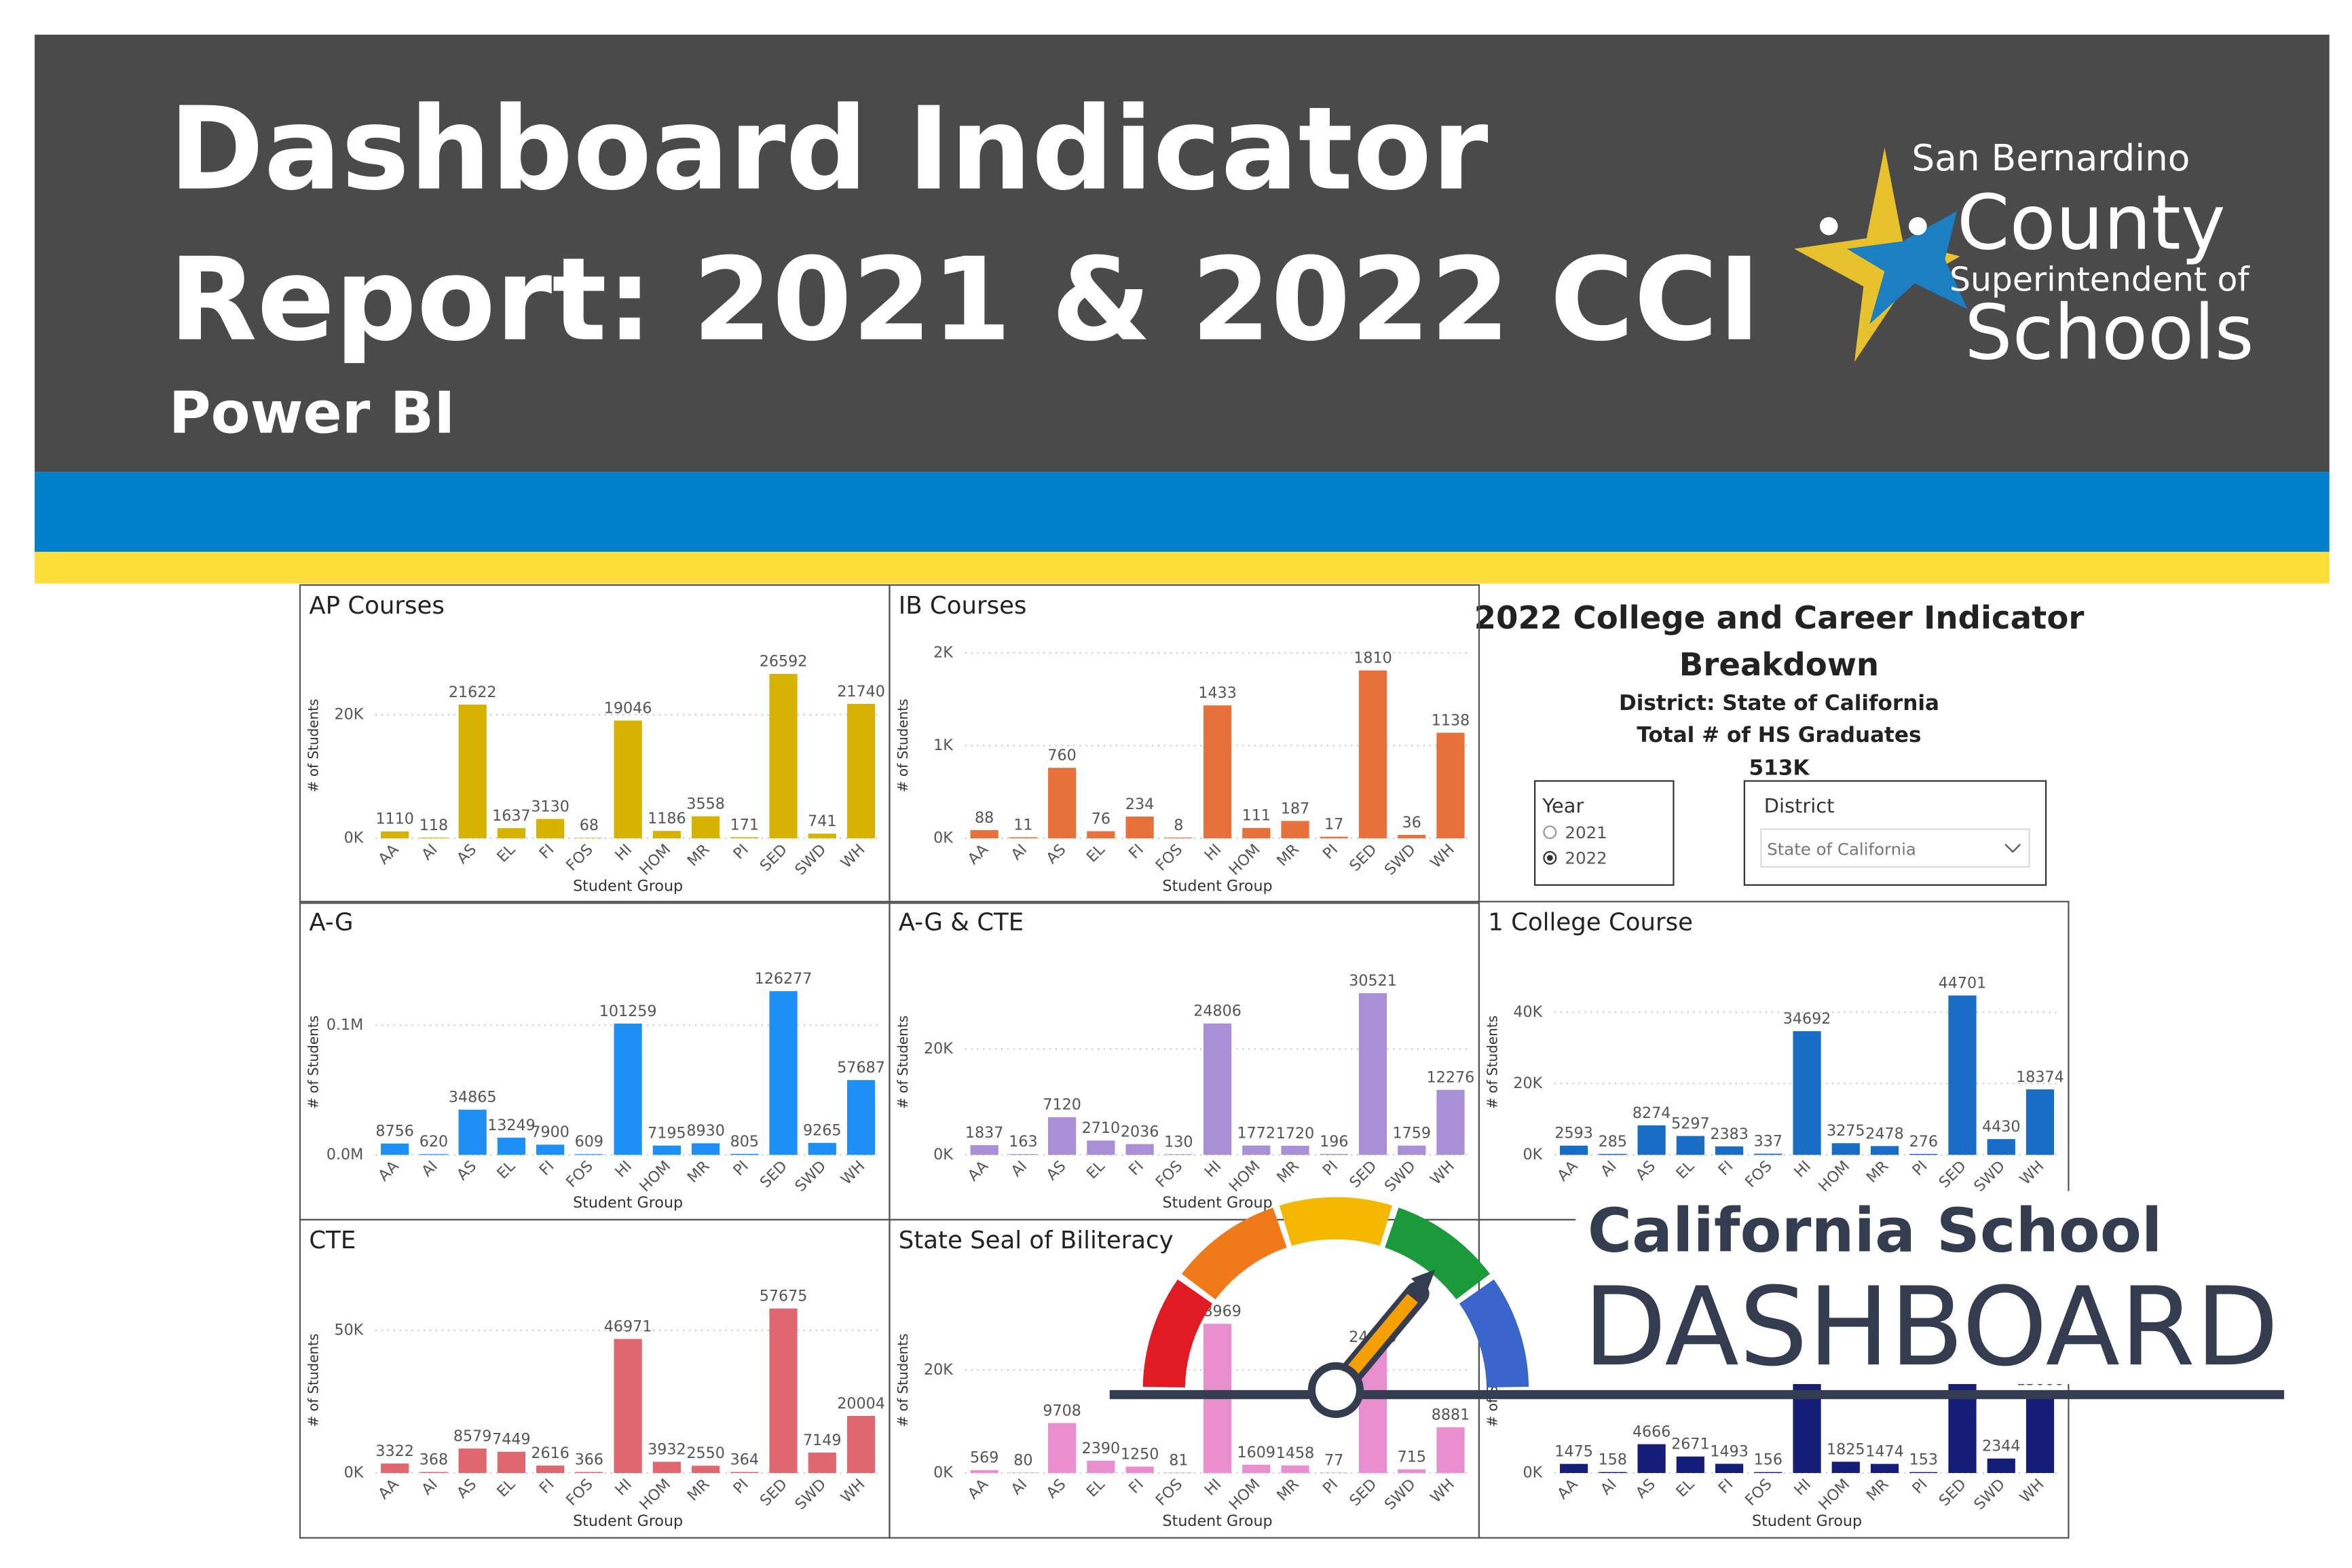  I want to click on value-label: 2550, so click(706, 1453).